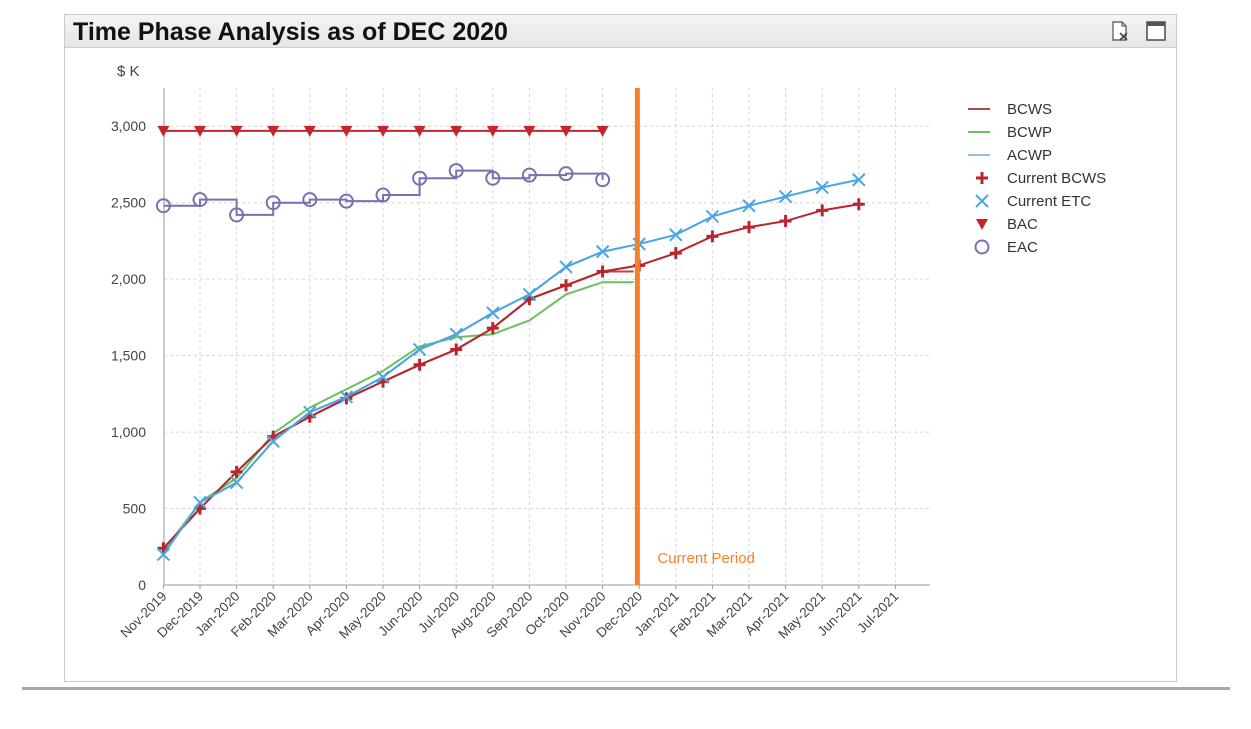 This screenshot has width=1251, height=729. What do you see at coordinates (398, 416) in the screenshot?
I see `series-line-bcwp` at bounding box center [398, 416].